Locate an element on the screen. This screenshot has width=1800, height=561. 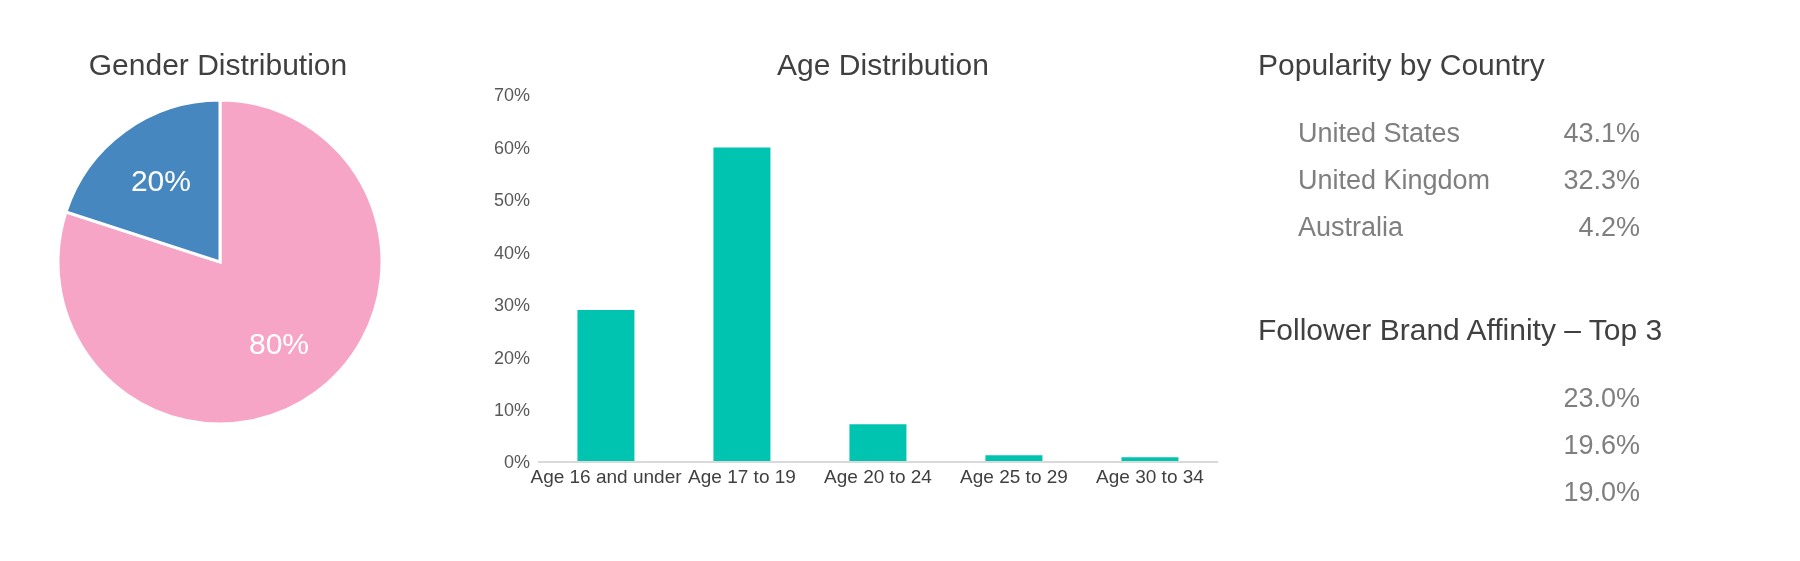
data-label: 43.1% is located at coordinates (1601, 133).